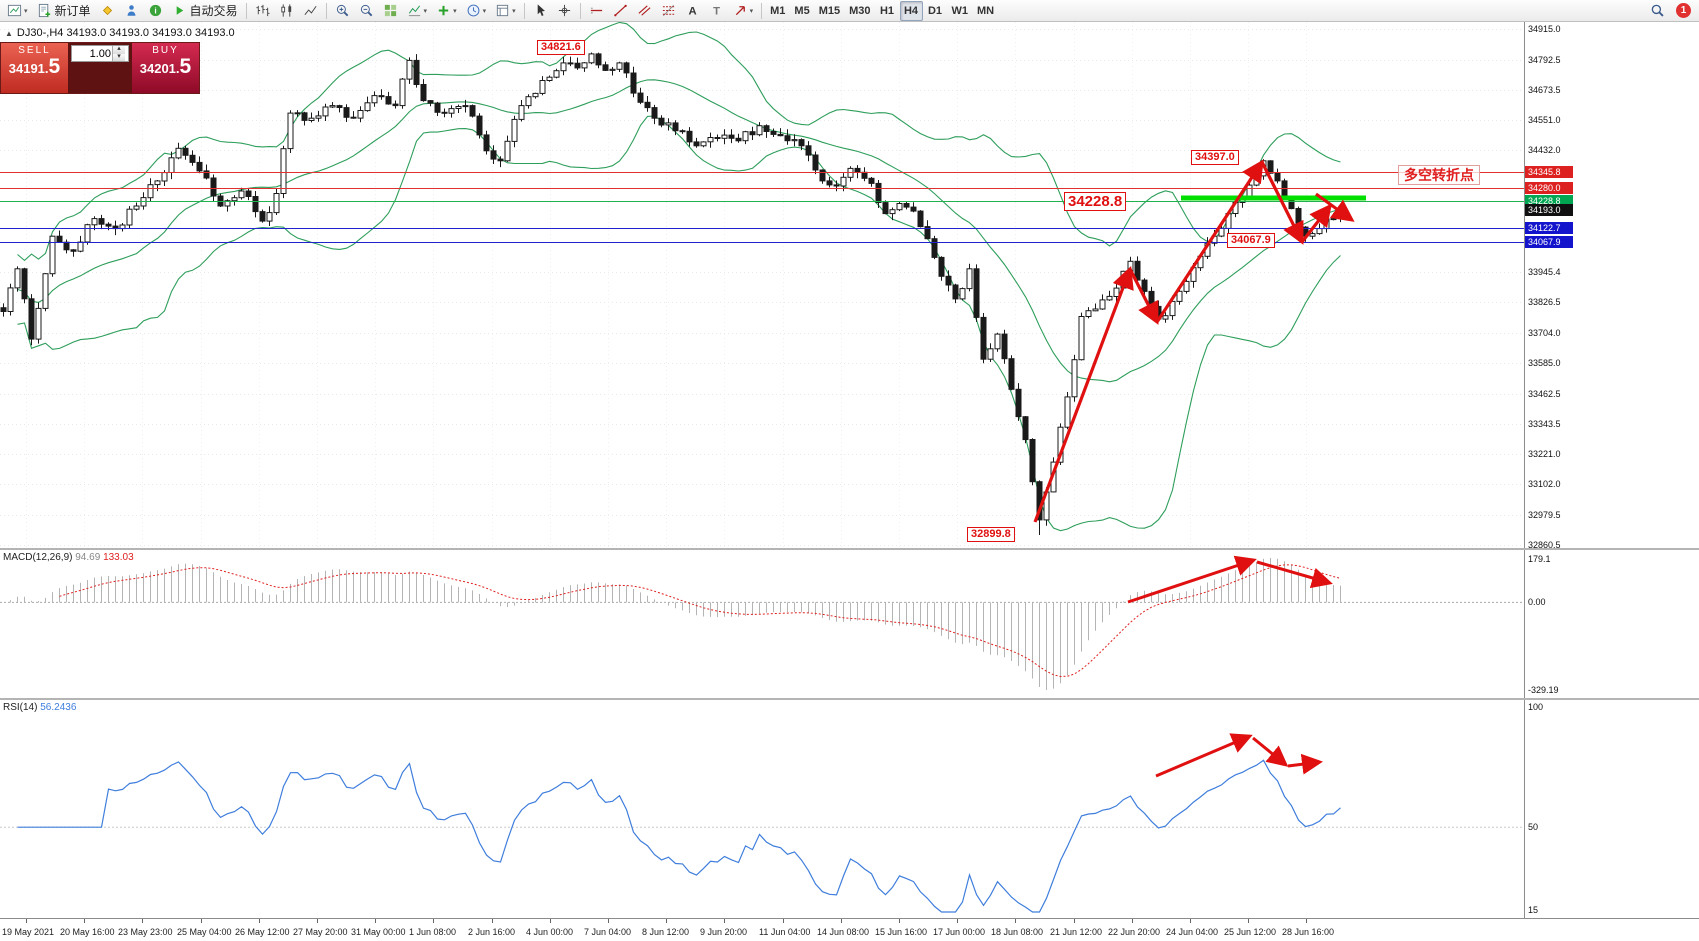 The height and width of the screenshot is (941, 1699). What do you see at coordinates (1549, 210) in the screenshot?
I see `price-level-chip: 34193.0` at bounding box center [1549, 210].